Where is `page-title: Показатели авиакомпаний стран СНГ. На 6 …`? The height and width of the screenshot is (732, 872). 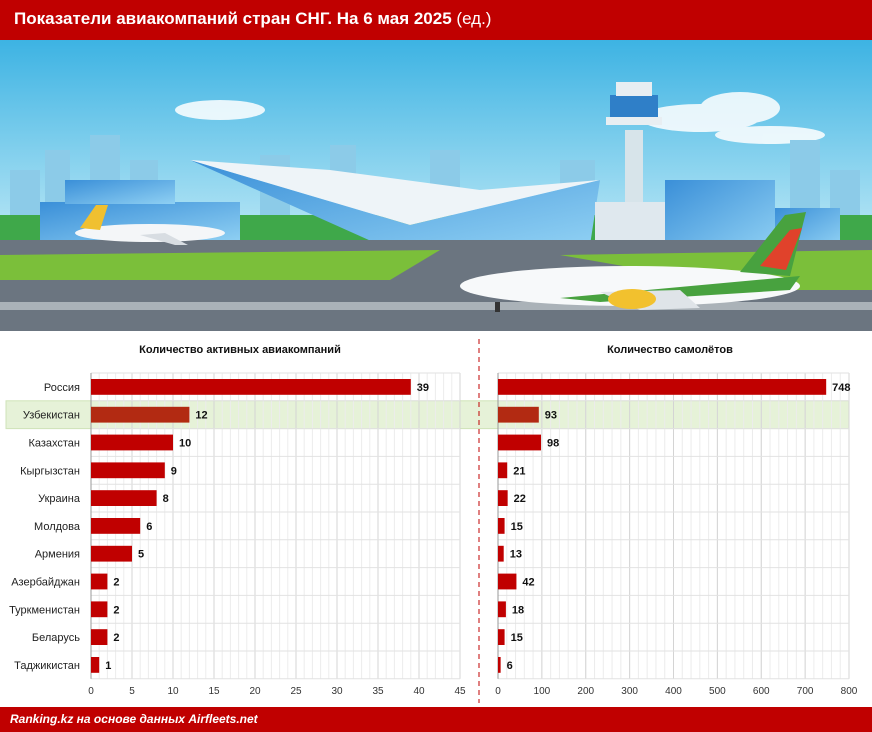 page-title: Показатели авиакомпаний стран СНГ. На 6 … is located at coordinates (252, 19).